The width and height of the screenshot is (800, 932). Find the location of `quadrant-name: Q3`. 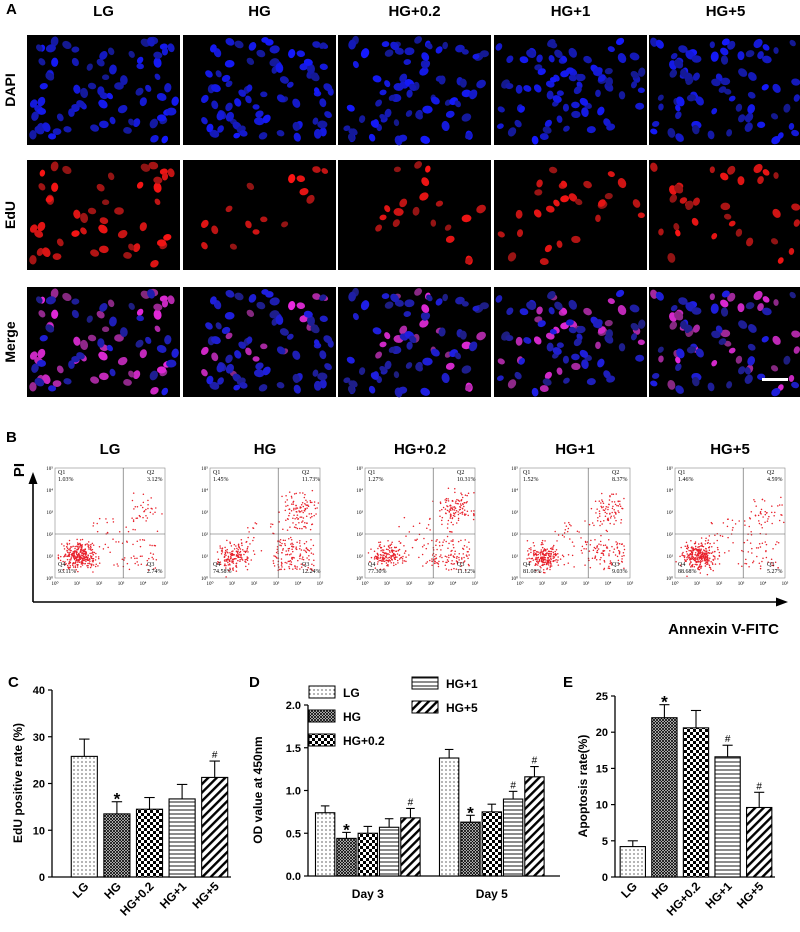

quadrant-name: Q3 is located at coordinates (770, 565).